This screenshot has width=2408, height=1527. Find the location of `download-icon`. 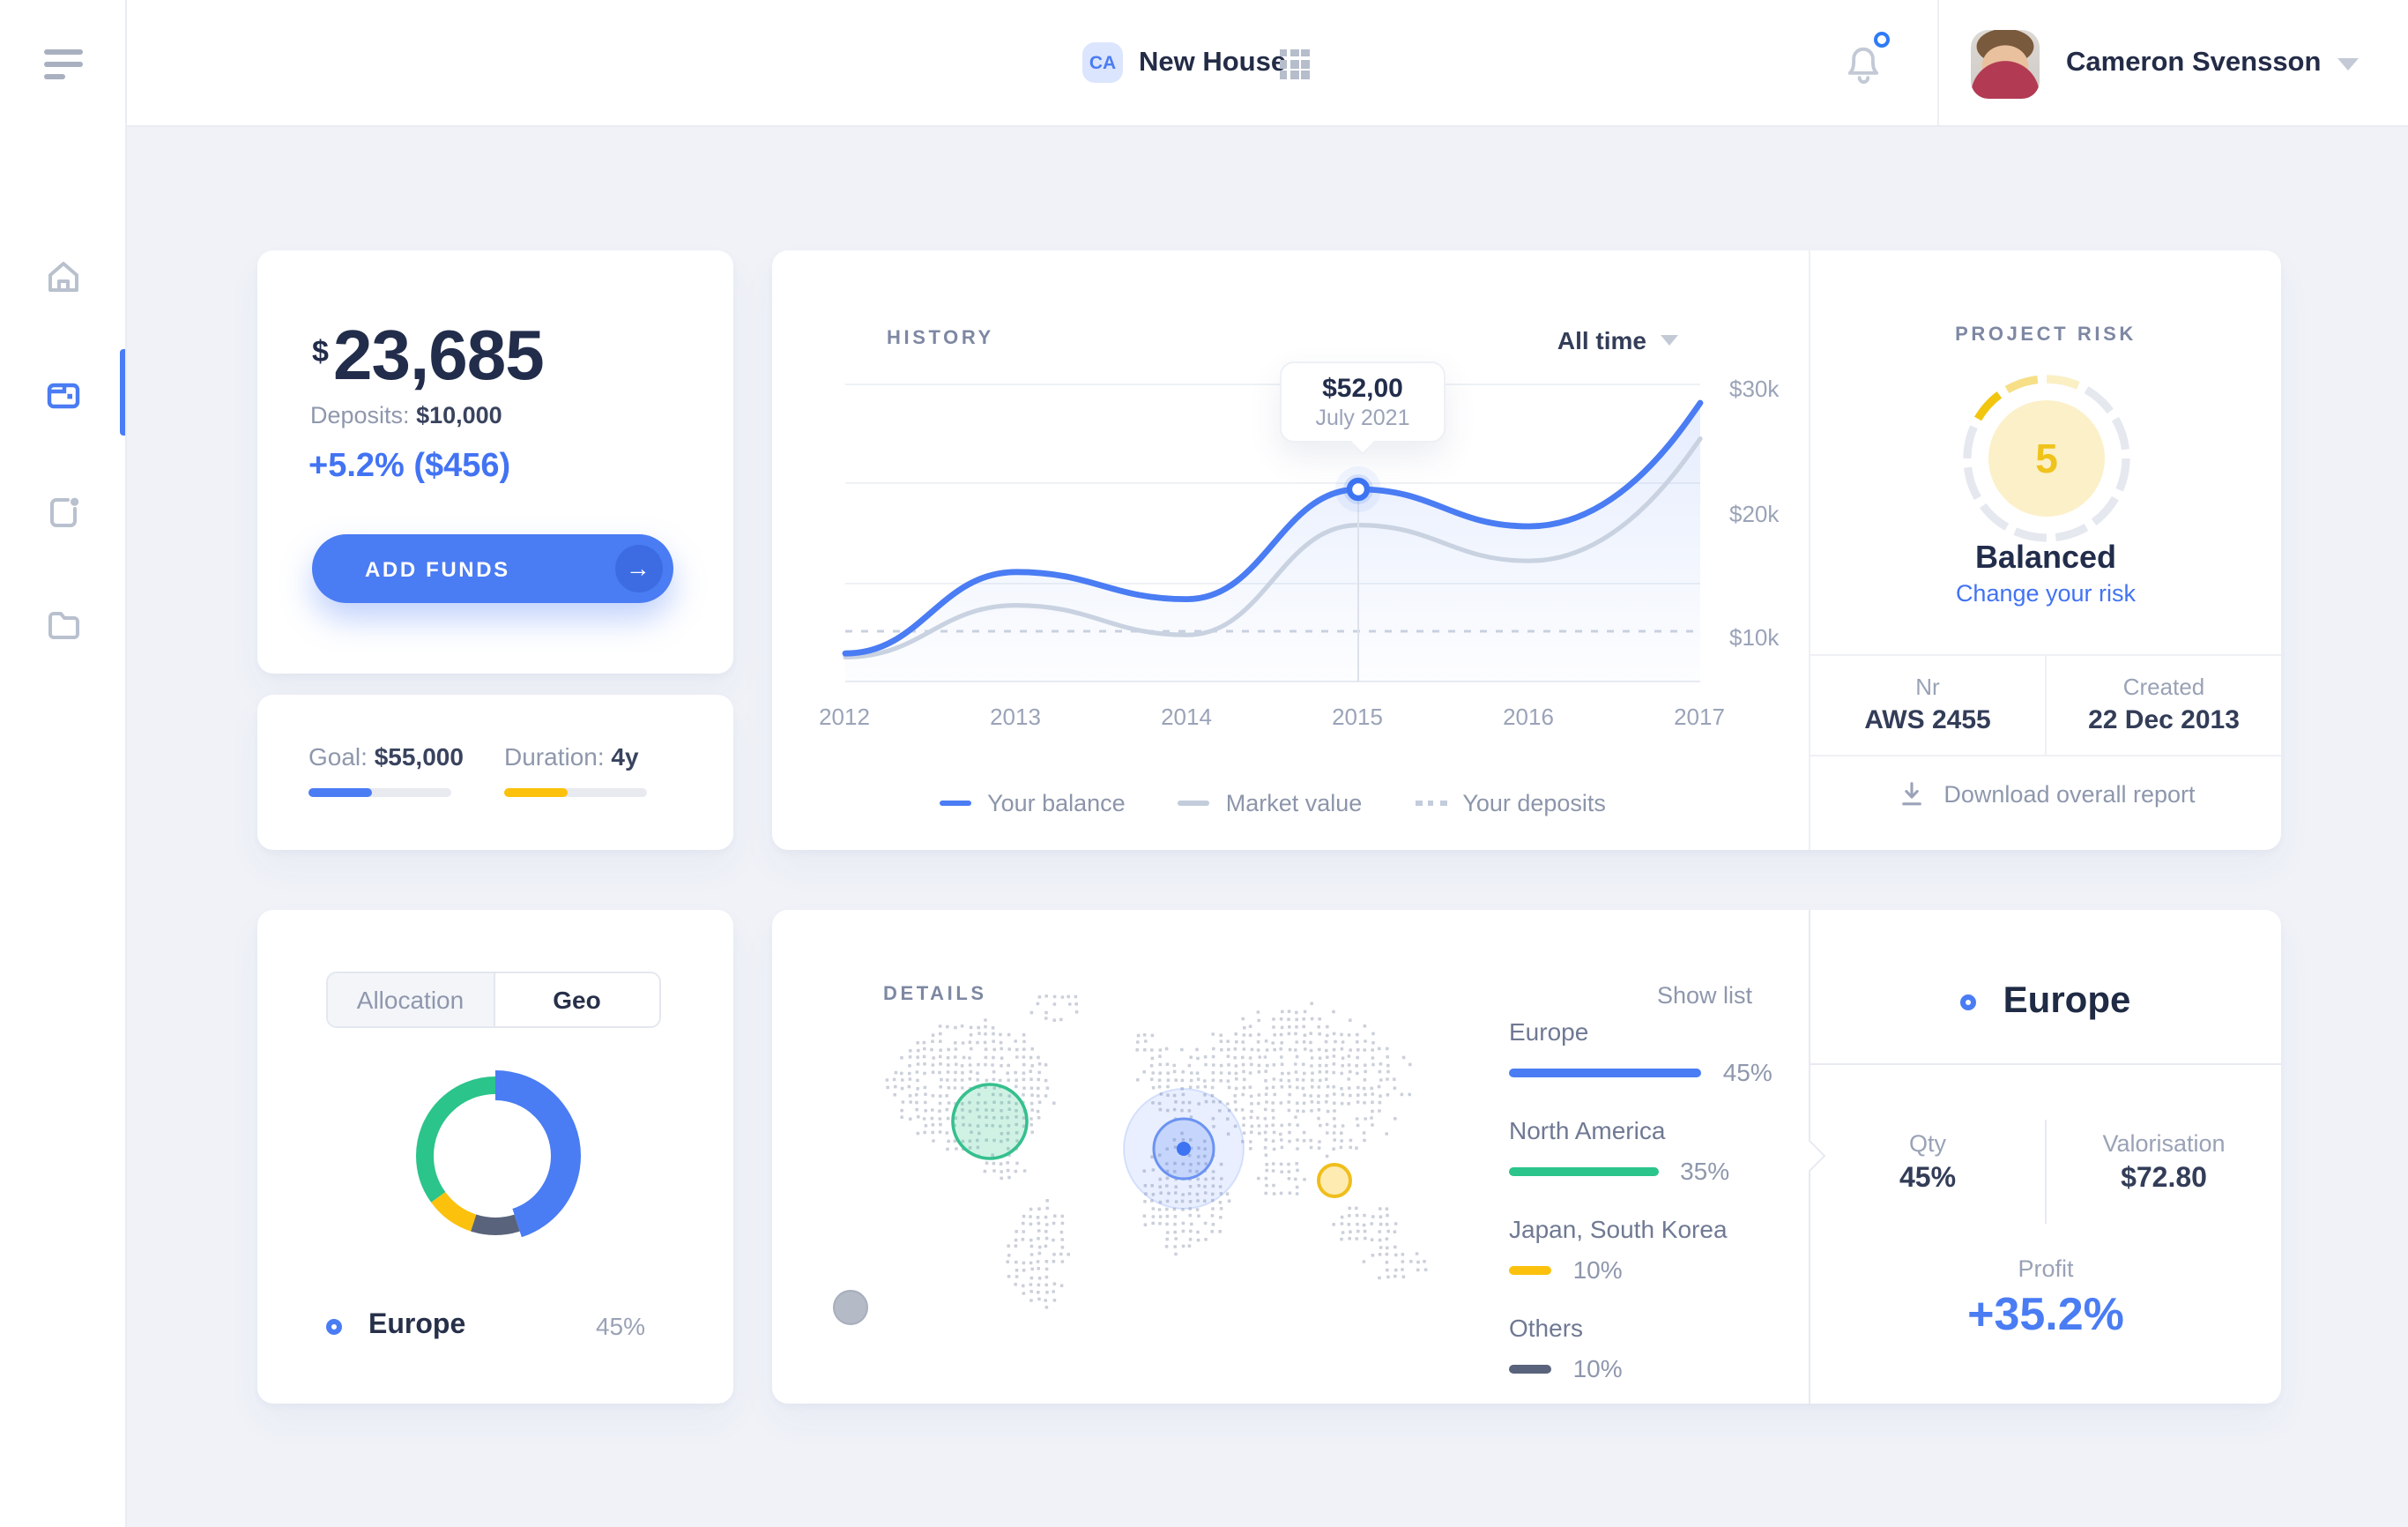

download-icon is located at coordinates (1911, 794).